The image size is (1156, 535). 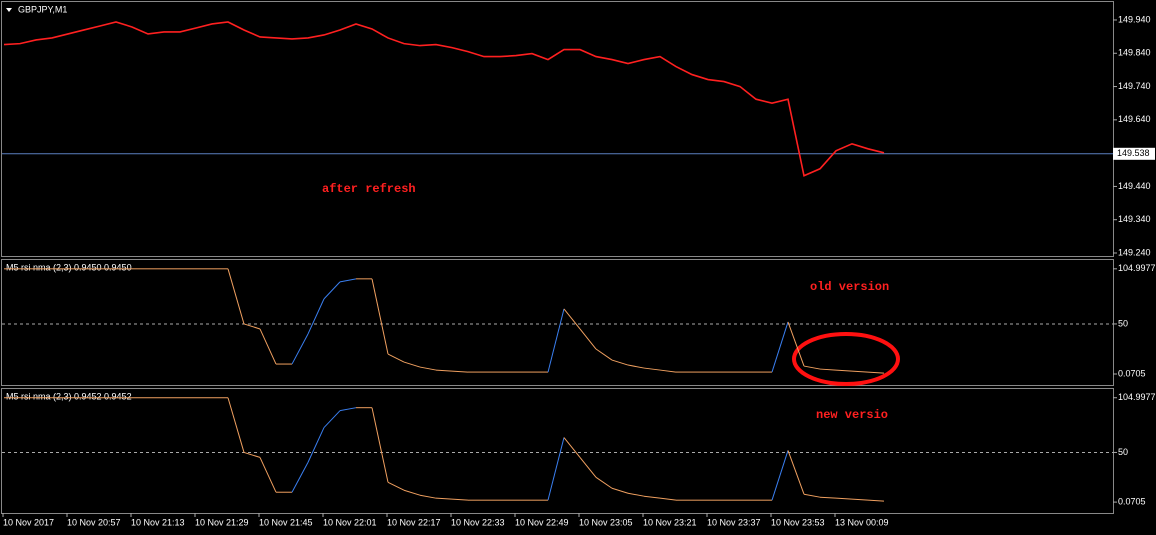 I want to click on annotation: new versio, so click(x=852, y=415).